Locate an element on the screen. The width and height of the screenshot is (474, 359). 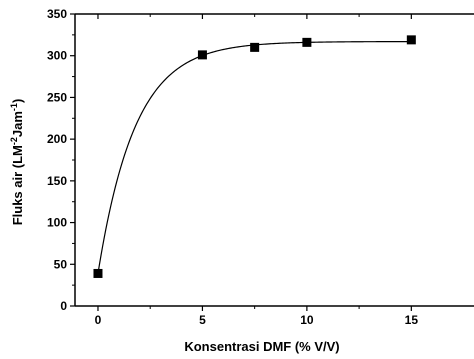
y-tick-label: 350 is located at coordinates (57, 14).